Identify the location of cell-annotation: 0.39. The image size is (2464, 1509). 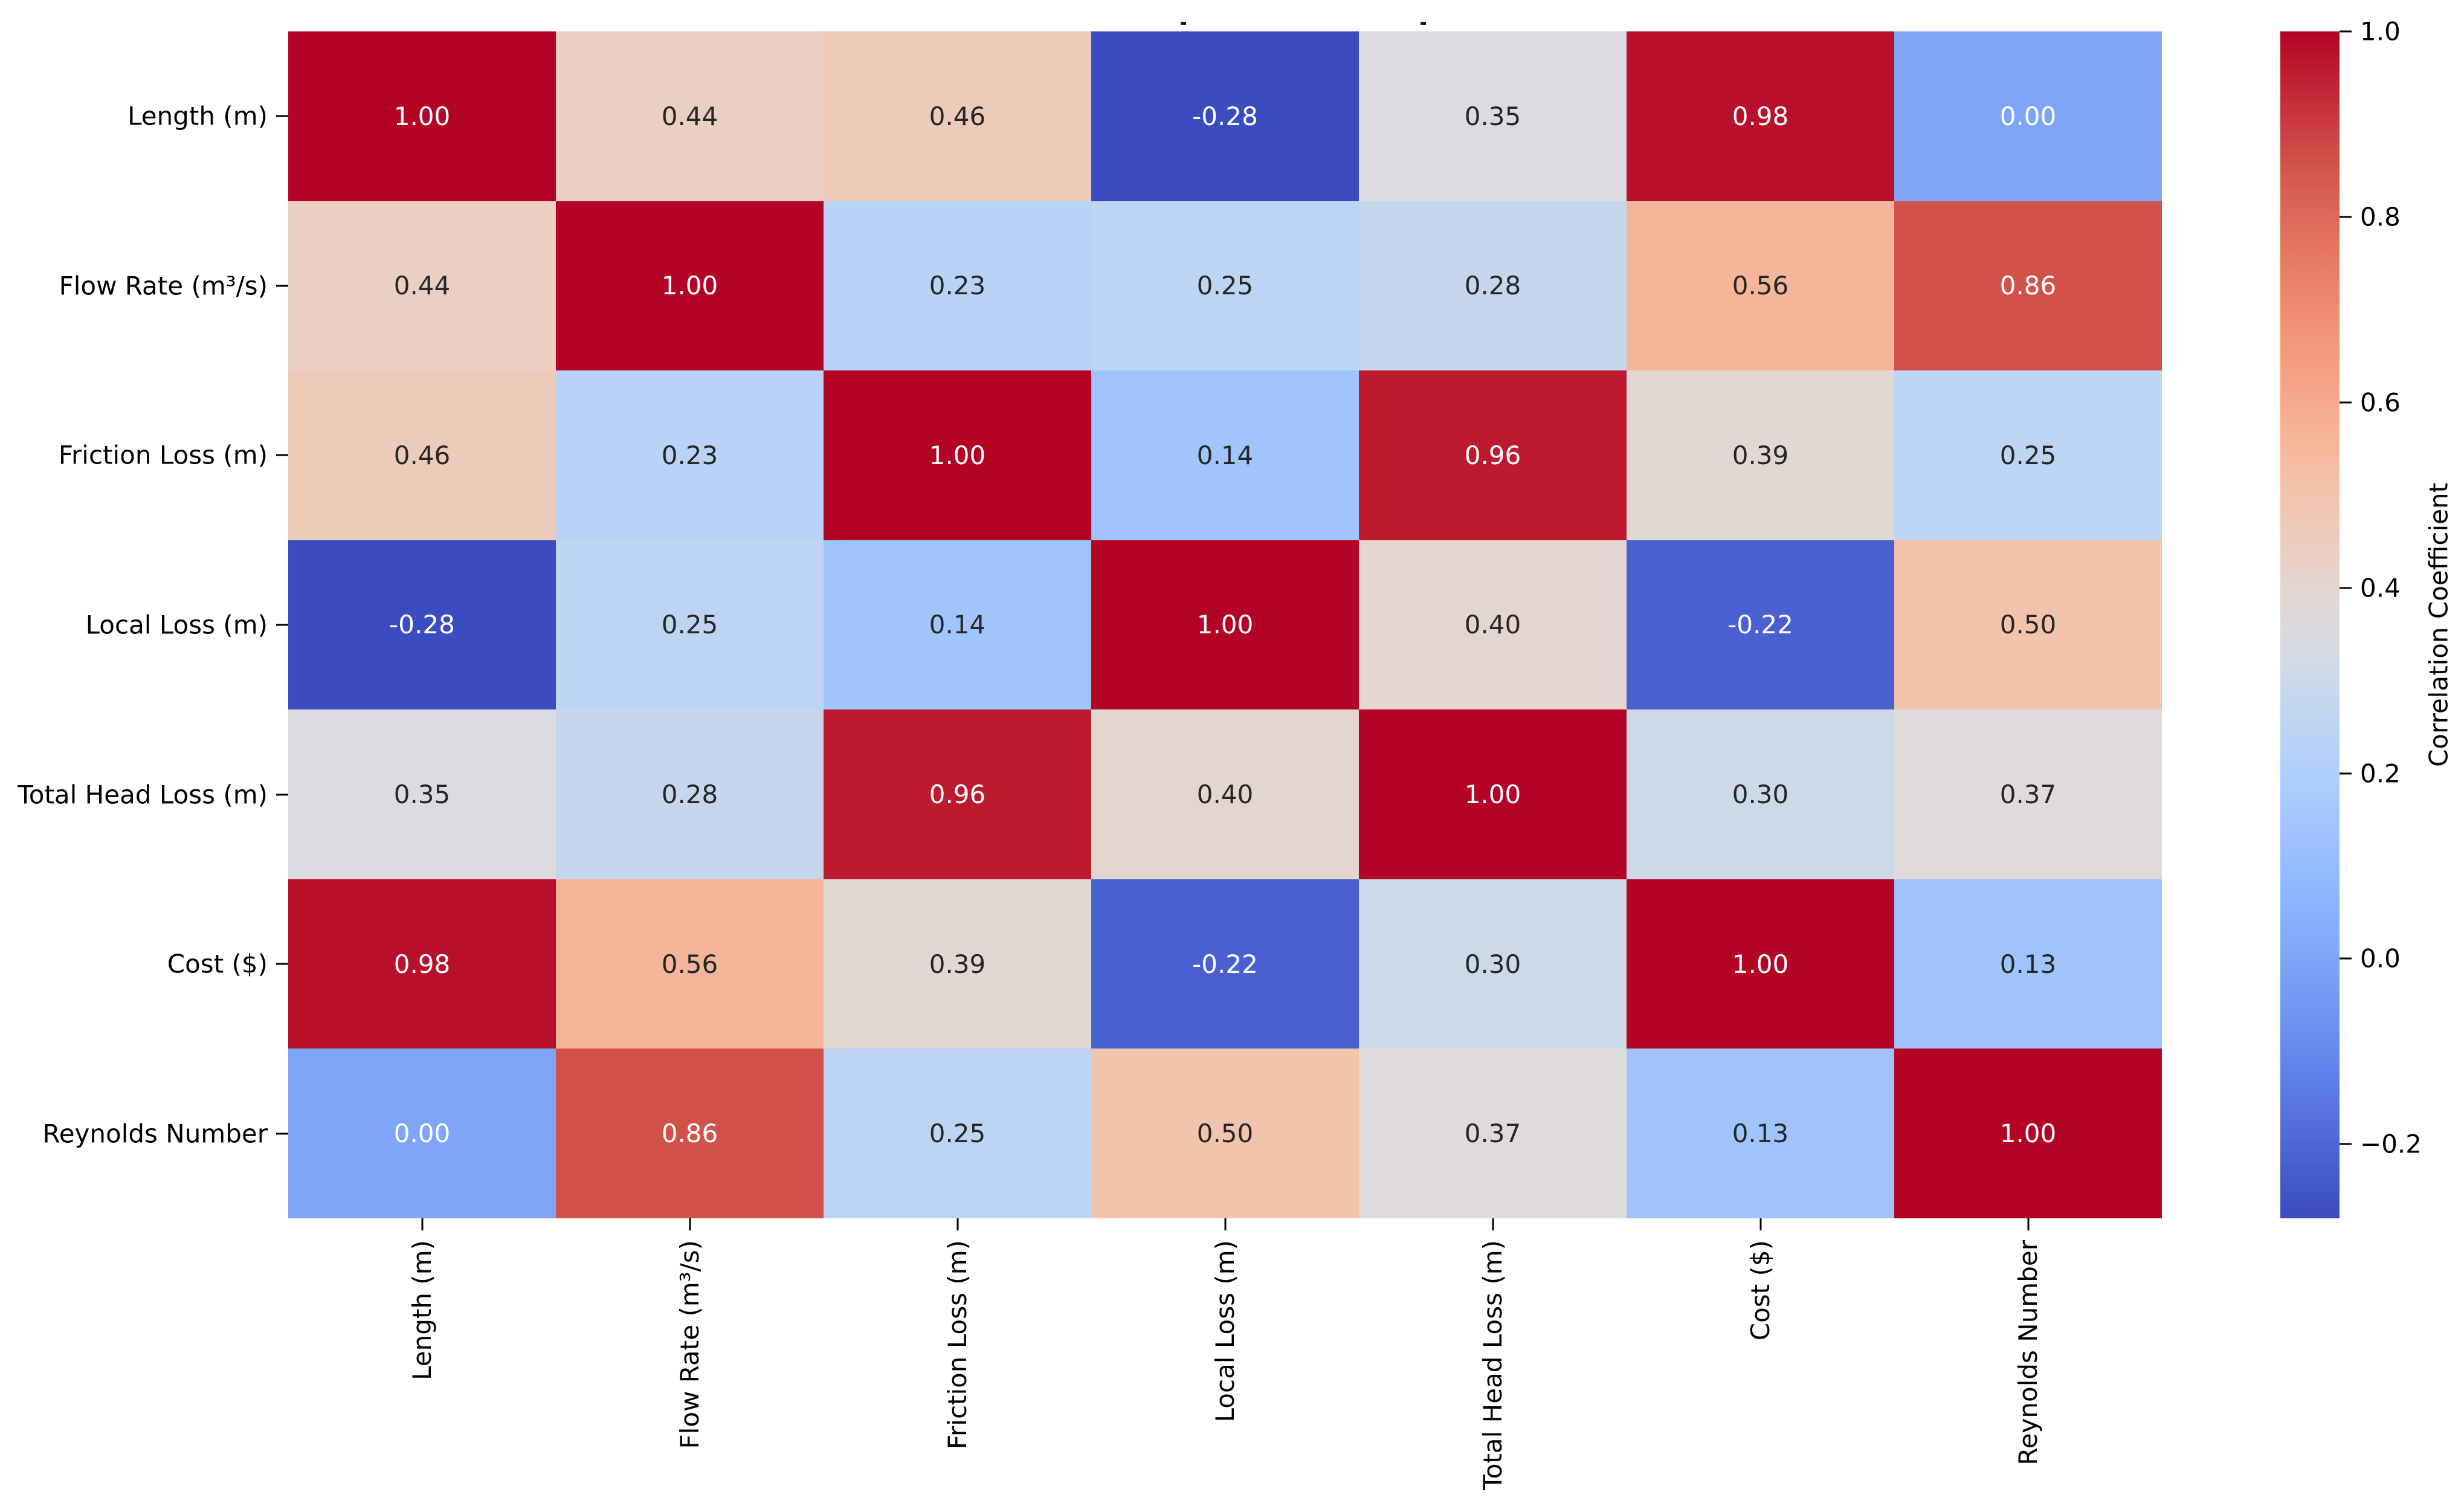
(1760, 455).